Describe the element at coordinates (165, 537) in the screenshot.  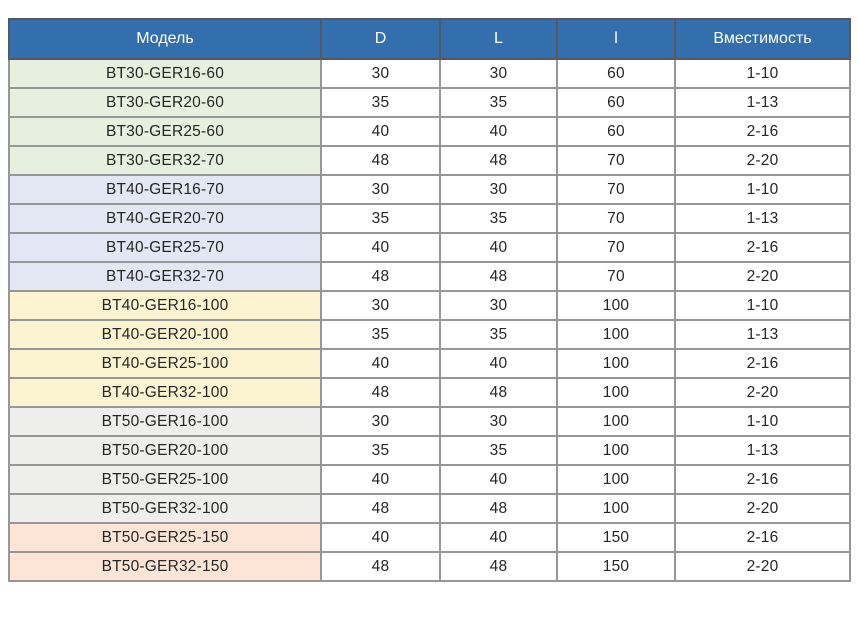
I see `model-cell: BT50-GER25-150` at that location.